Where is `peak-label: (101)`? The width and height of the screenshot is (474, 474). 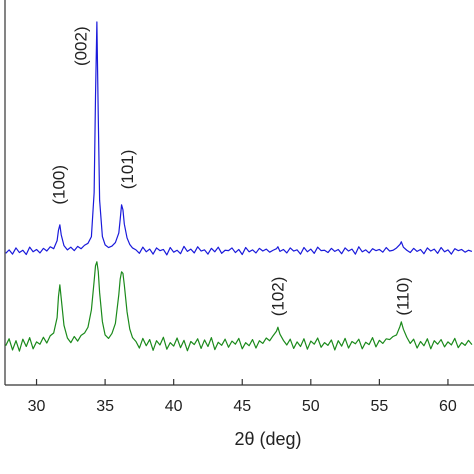 peak-label: (101) is located at coordinates (127, 170).